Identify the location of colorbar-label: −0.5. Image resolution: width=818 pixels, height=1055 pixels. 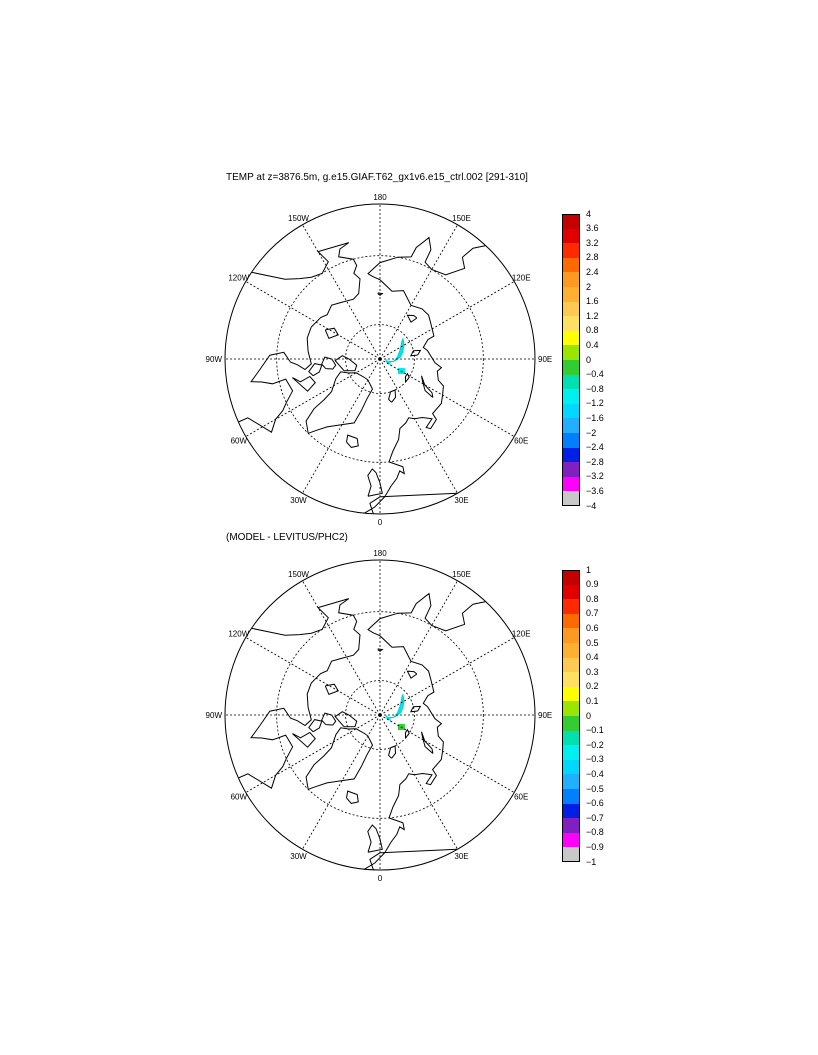
(595, 788).